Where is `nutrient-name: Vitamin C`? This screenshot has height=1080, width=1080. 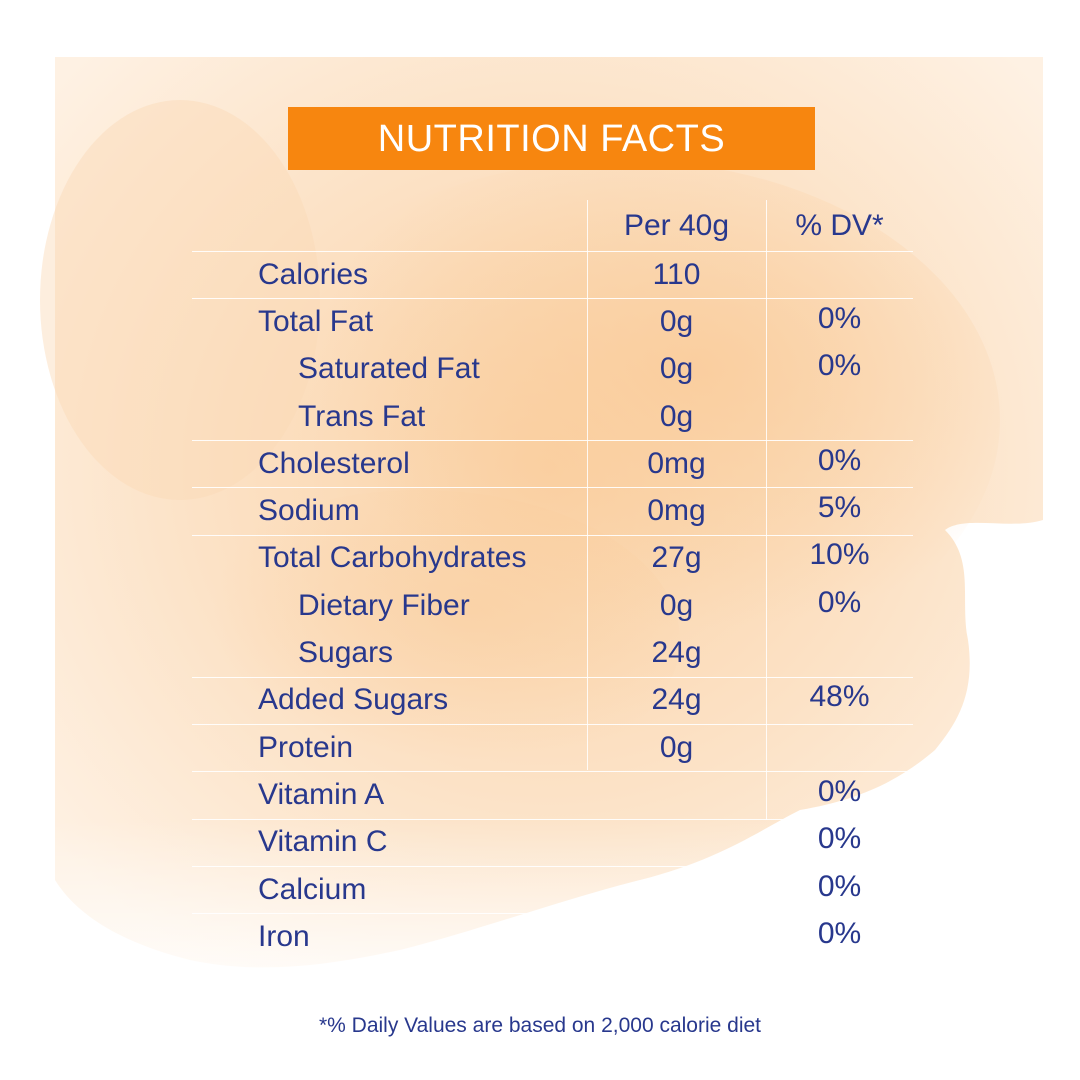
nutrient-name: Vitamin C is located at coordinates (323, 842).